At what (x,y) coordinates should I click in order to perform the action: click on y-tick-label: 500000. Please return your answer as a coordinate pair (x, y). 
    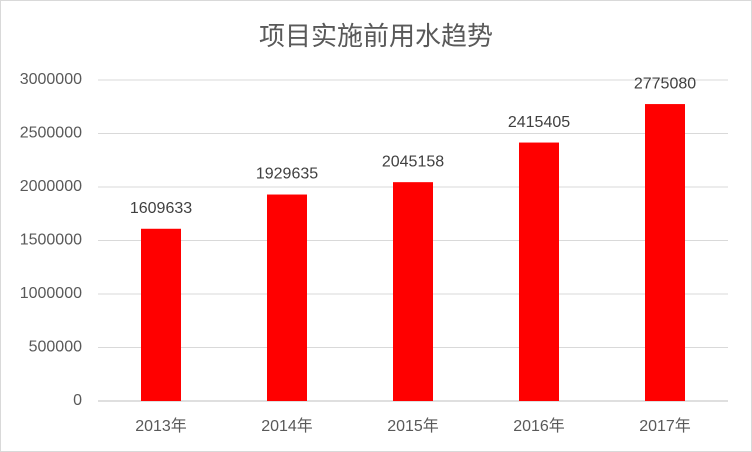
    Looking at the image, I should click on (55, 347).